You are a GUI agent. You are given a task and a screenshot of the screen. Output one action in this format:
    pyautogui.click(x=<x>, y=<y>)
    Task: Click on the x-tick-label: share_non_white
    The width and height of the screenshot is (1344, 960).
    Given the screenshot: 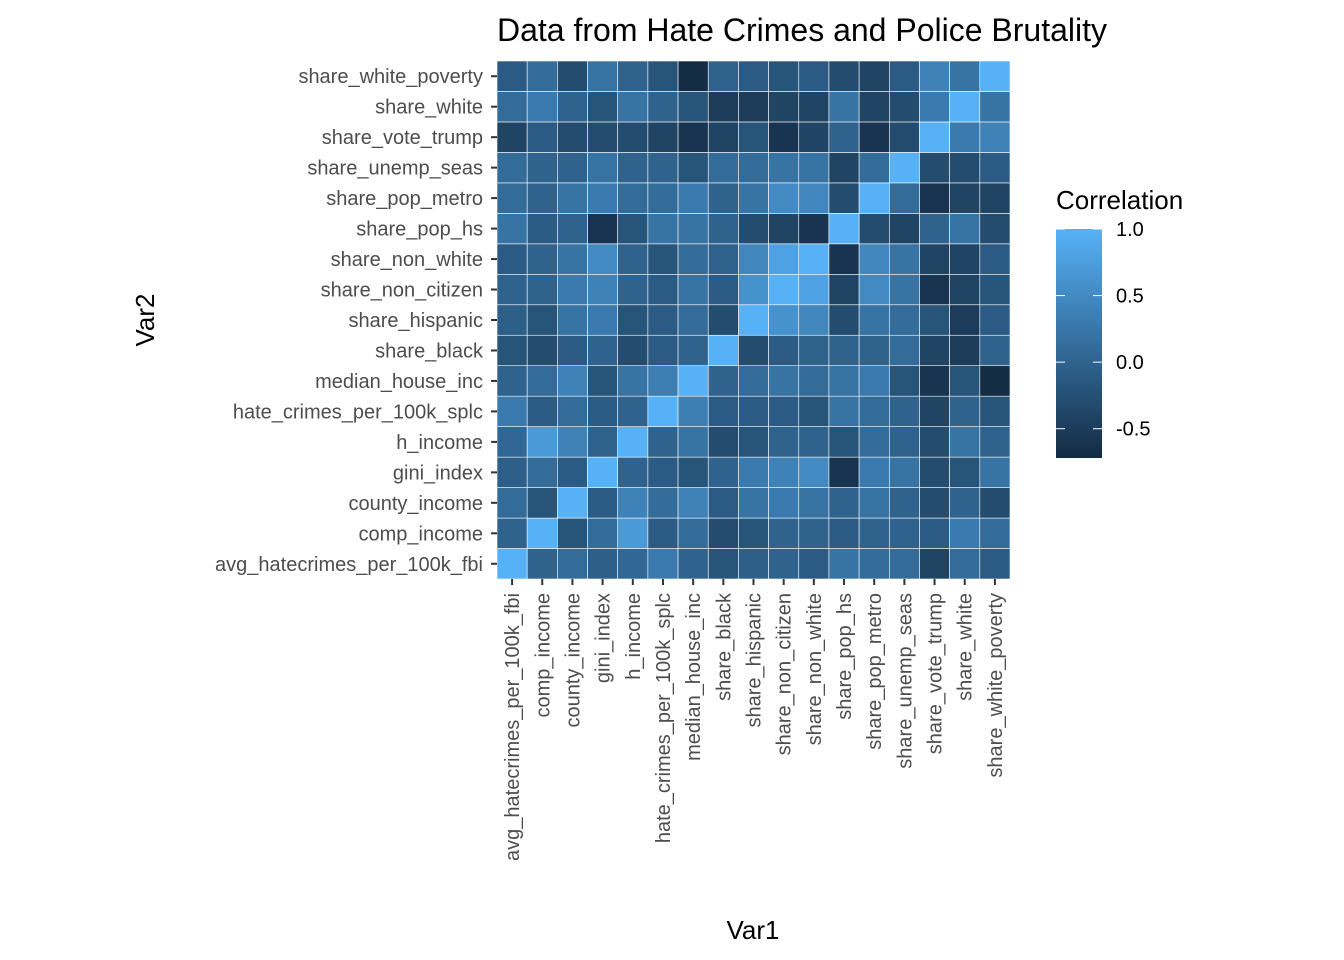 What is the action you would take?
    pyautogui.click(x=815, y=669)
    